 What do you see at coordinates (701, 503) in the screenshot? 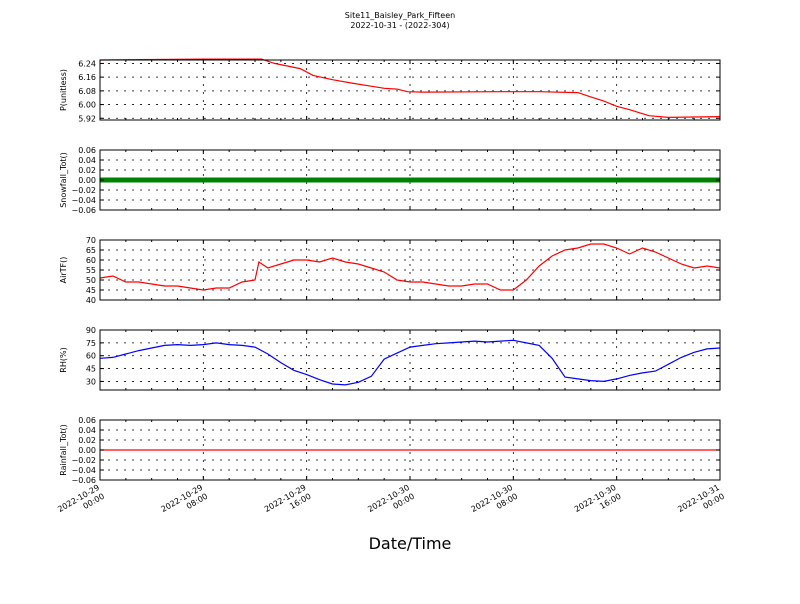
I see `x-tick-label: 2022-10-3100:00` at bounding box center [701, 503].